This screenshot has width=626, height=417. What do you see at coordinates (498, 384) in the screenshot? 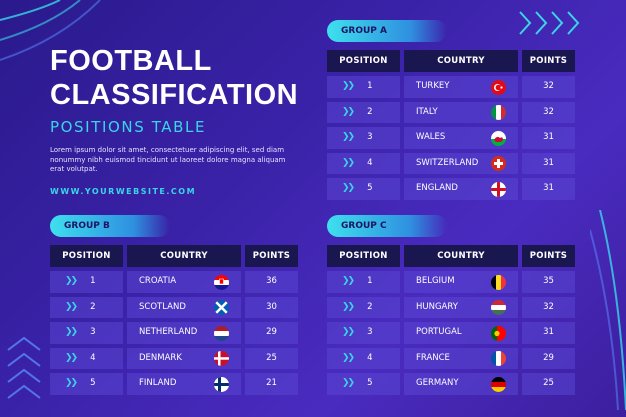
I see `germany-flag-icon` at bounding box center [498, 384].